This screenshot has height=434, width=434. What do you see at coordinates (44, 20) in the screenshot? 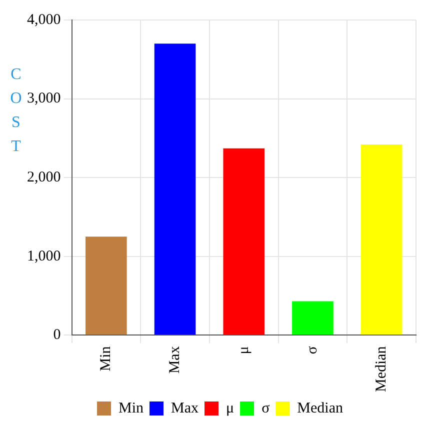
I see `y-tick-label: 4,000` at bounding box center [44, 20].